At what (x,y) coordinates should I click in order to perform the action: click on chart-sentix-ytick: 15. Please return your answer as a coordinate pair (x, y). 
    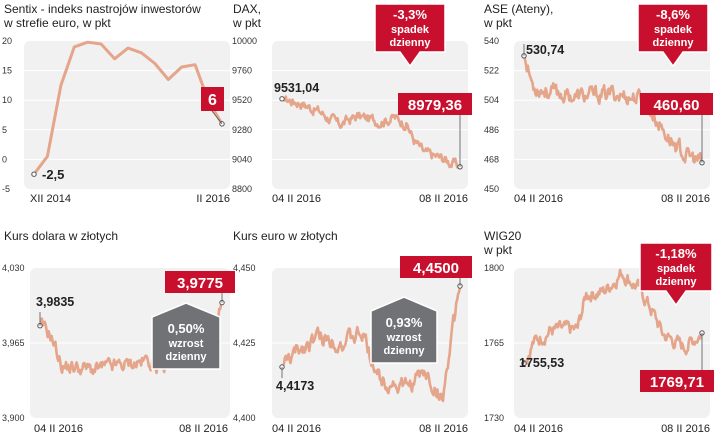
    Looking at the image, I should click on (7, 71).